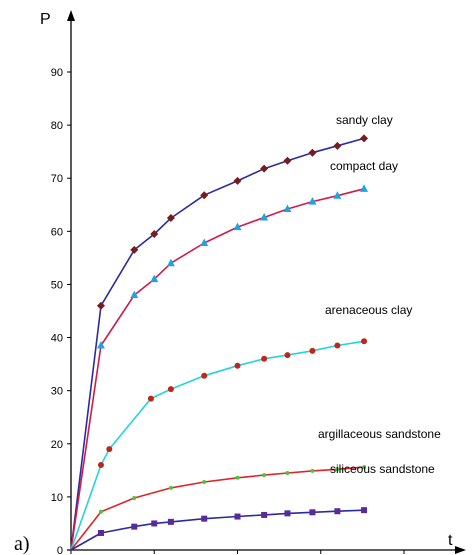  I want to click on y-tick-label: 70, so click(57, 179).